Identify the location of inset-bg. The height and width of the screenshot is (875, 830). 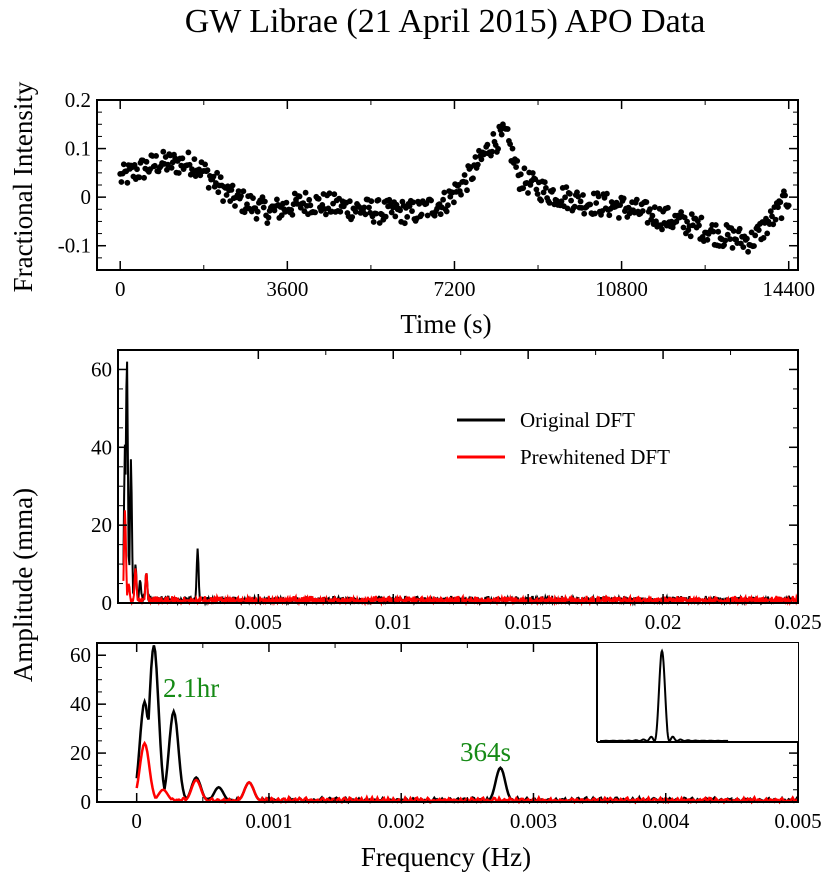
(697, 692).